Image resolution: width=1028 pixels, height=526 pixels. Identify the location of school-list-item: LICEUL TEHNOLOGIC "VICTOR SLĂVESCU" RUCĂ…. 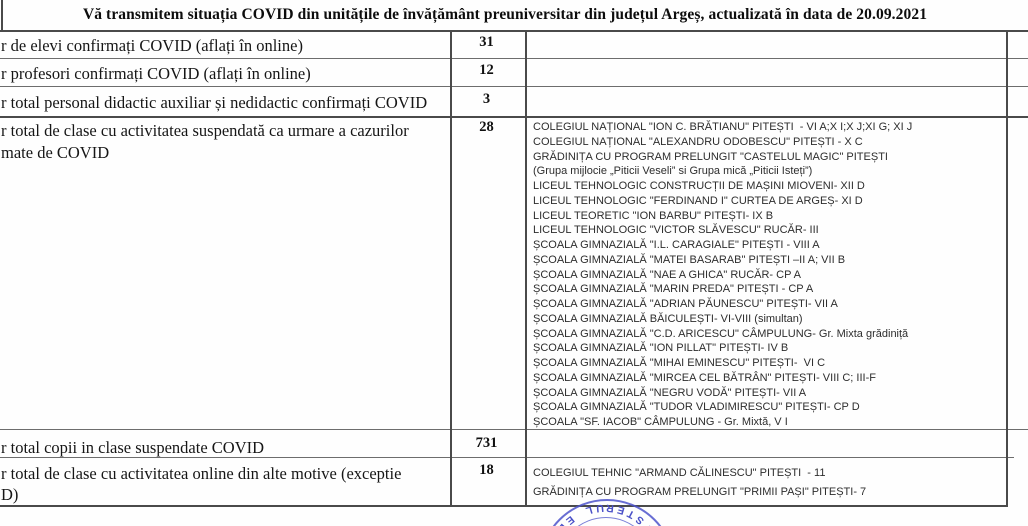
(676, 230).